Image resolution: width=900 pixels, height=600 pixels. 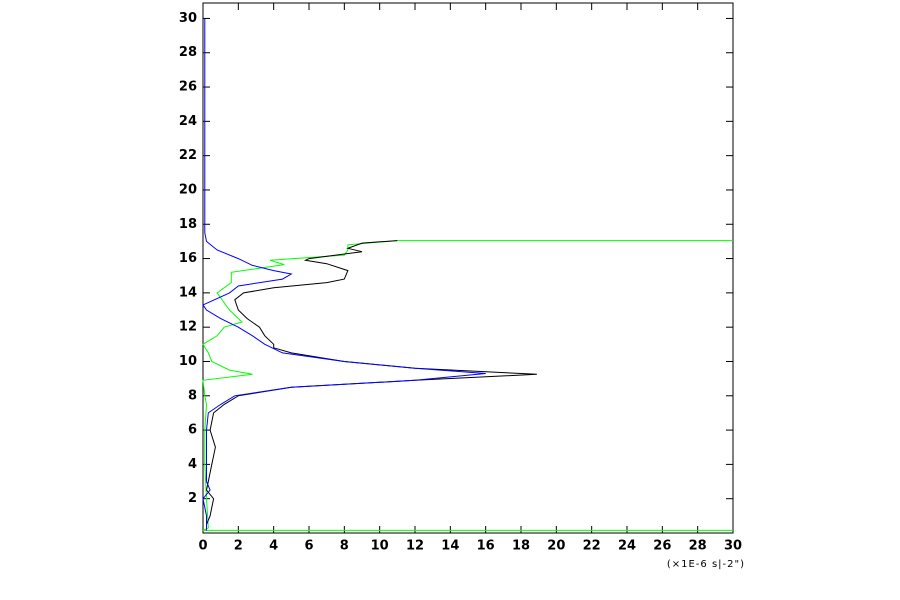 What do you see at coordinates (188, 189) in the screenshot?
I see `y-tick-label: 20` at bounding box center [188, 189].